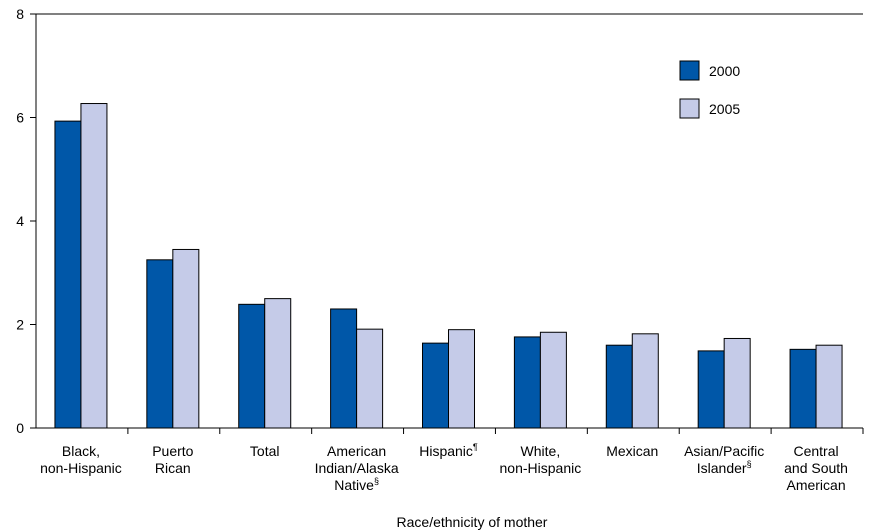  I want to click on y-tick-label: 2, so click(20, 325).